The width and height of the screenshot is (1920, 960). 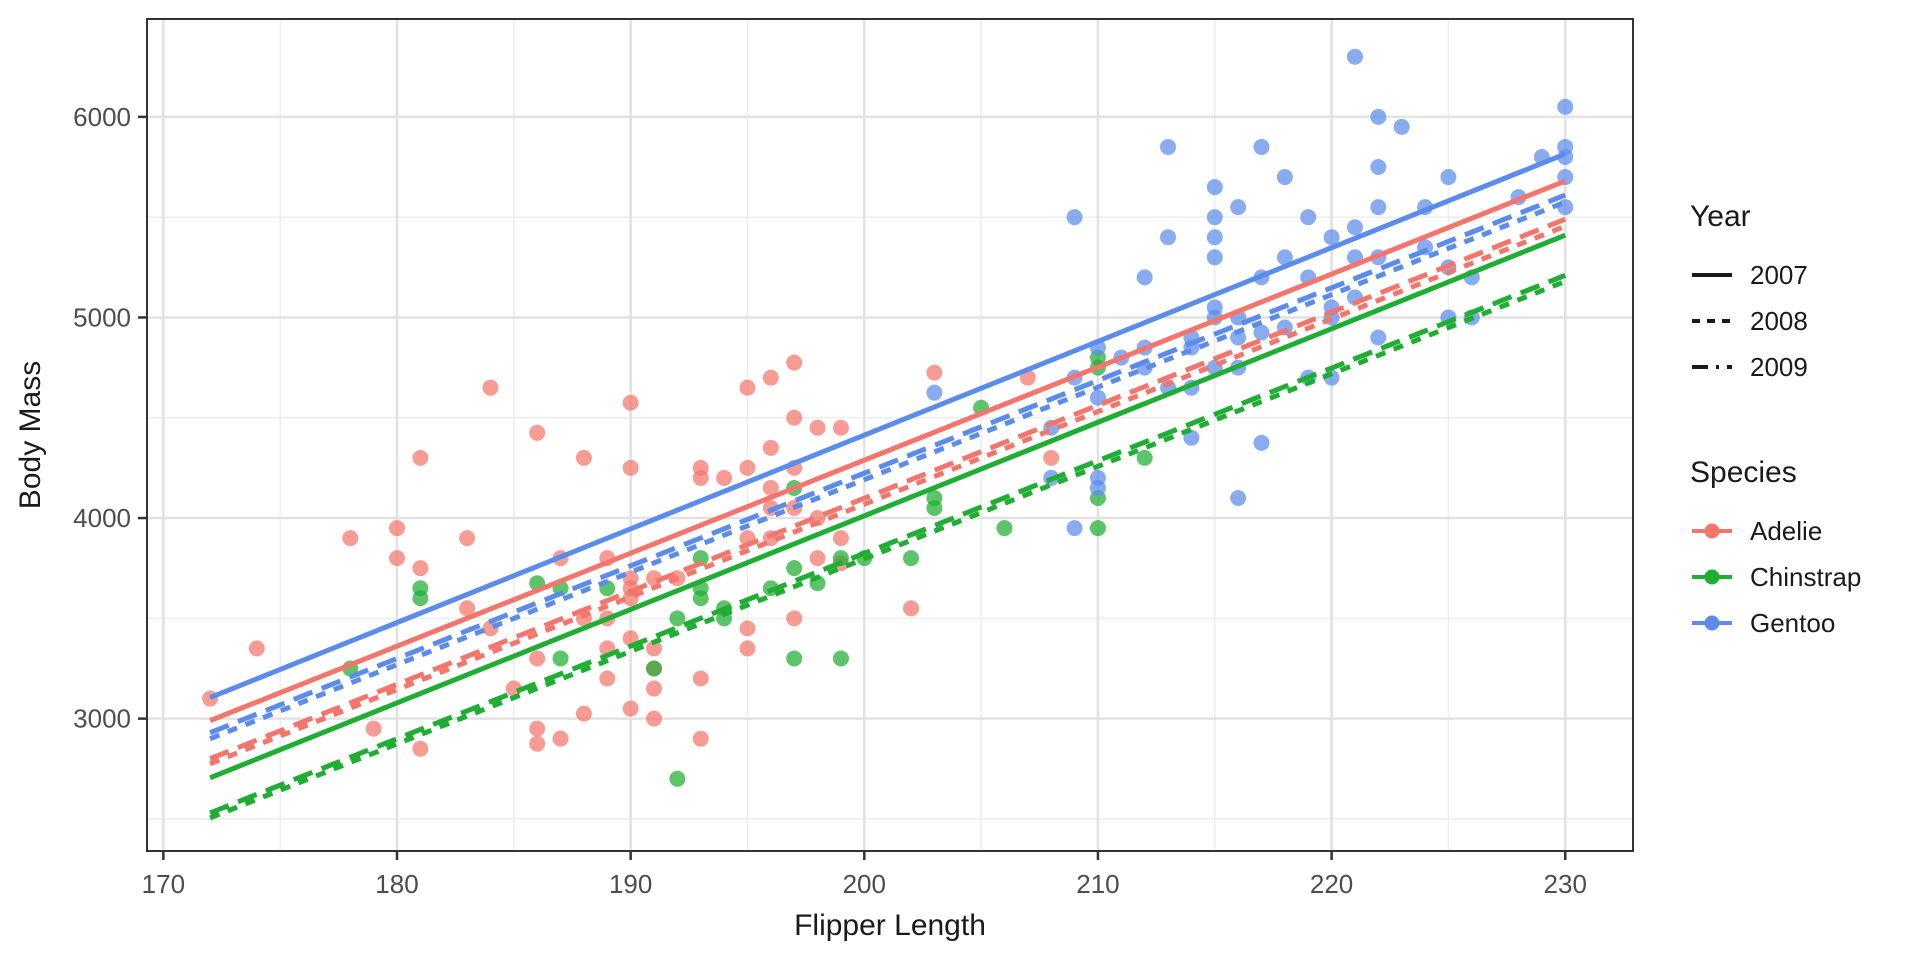 I want to click on legend-group-species: Species Adelie Chinstrap, so click(x=1800, y=550).